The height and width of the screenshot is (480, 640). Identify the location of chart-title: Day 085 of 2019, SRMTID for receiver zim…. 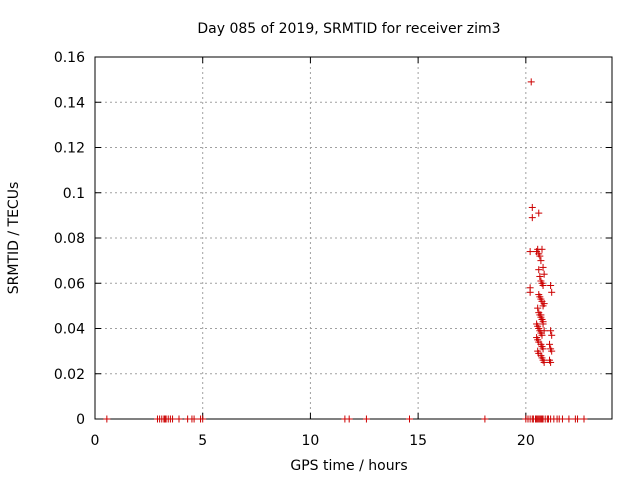
(348, 29).